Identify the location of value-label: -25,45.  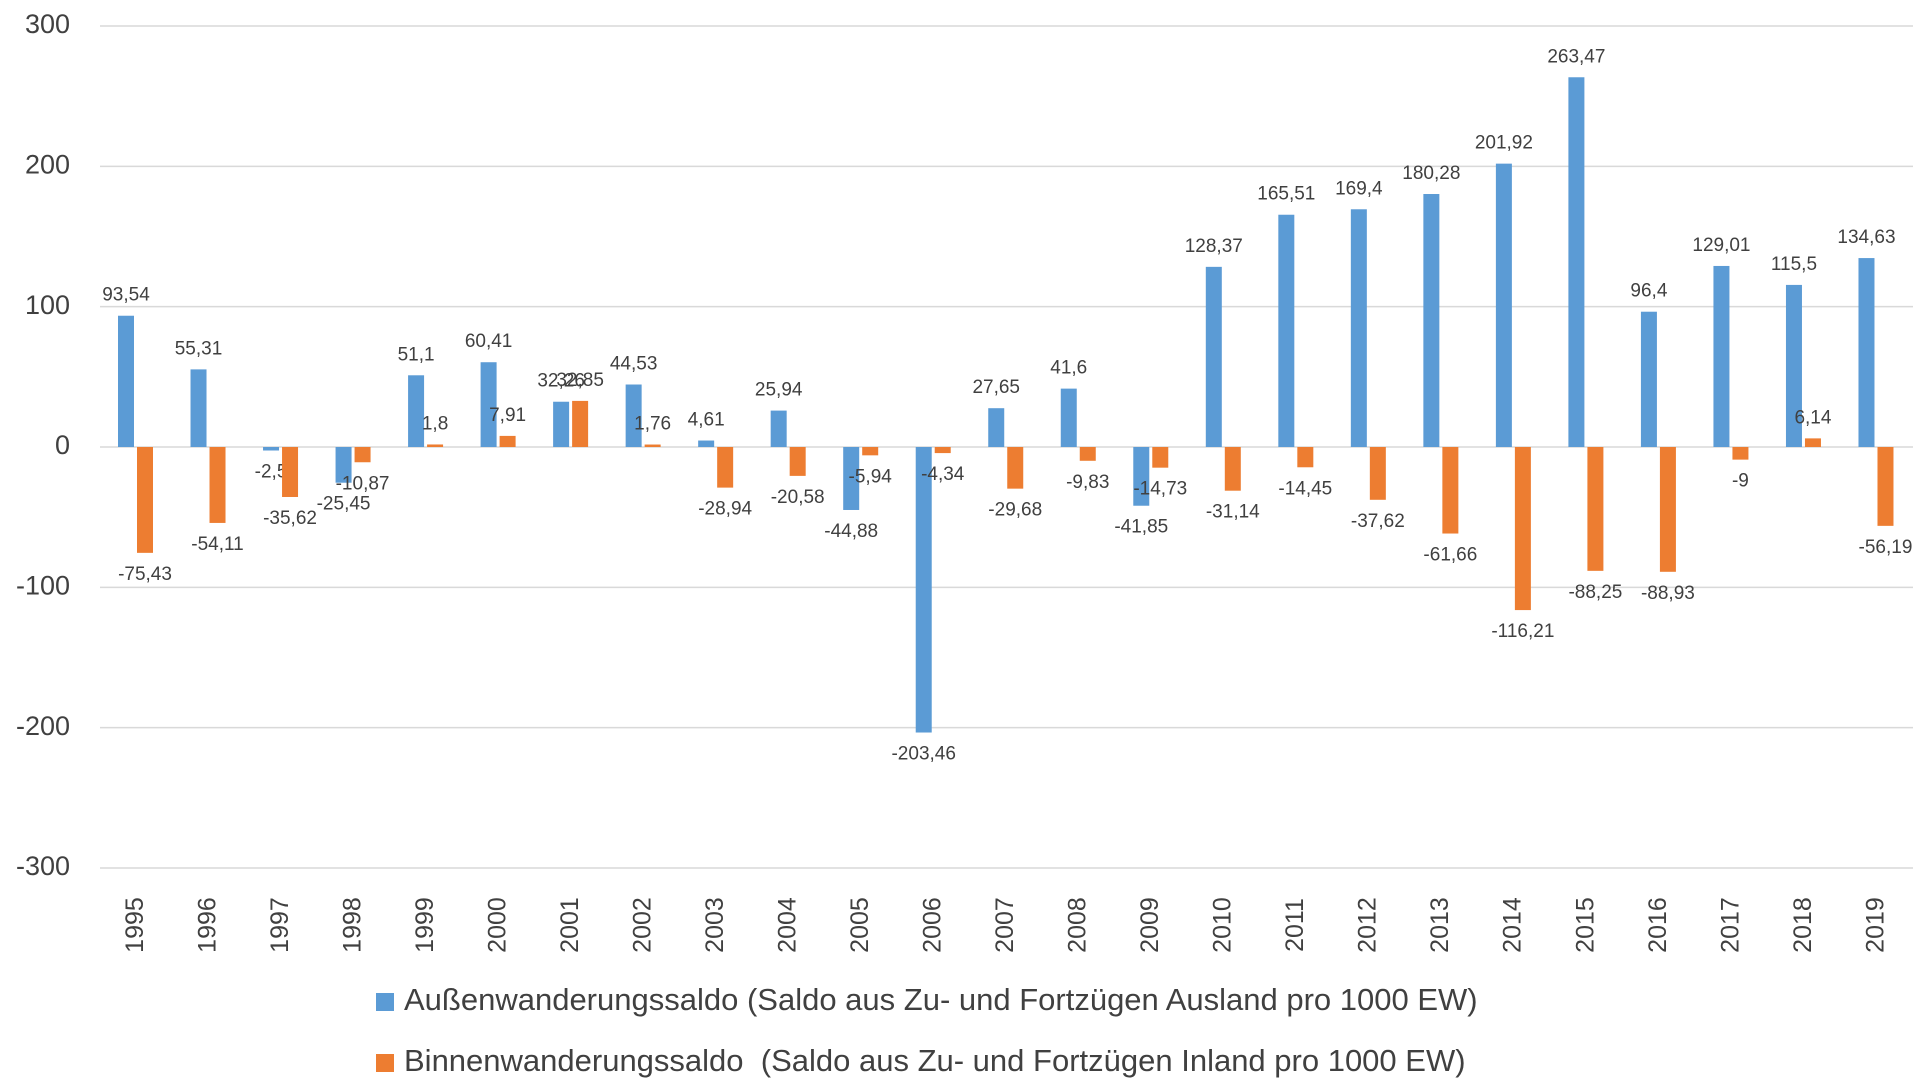
(344, 504).